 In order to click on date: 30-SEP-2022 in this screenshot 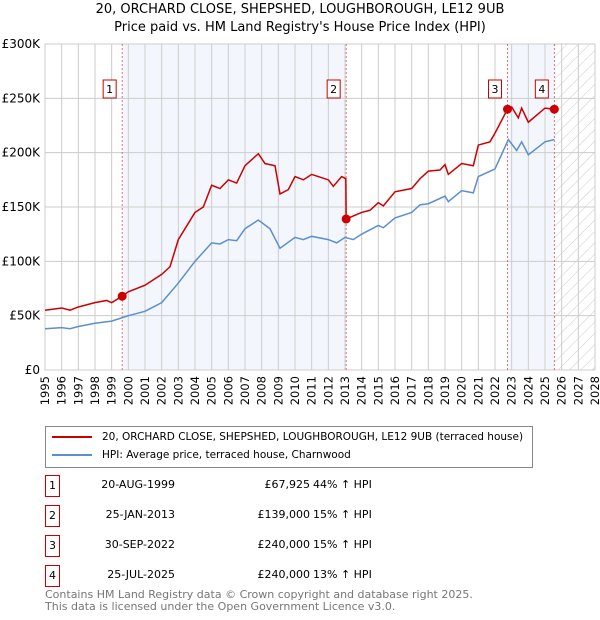, I will do `click(139, 544)`.